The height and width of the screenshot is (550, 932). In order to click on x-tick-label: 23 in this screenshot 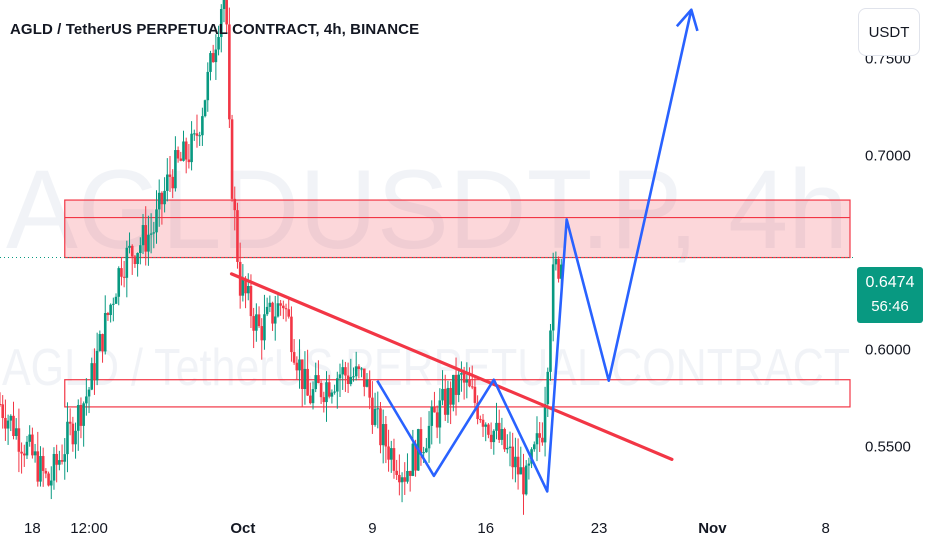, I will do `click(599, 528)`.